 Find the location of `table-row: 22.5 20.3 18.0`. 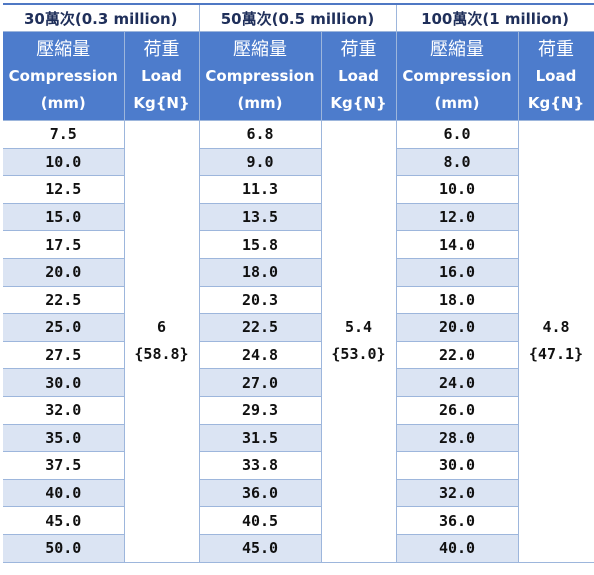

table-row: 22.5 20.3 18.0 is located at coordinates (298, 300).